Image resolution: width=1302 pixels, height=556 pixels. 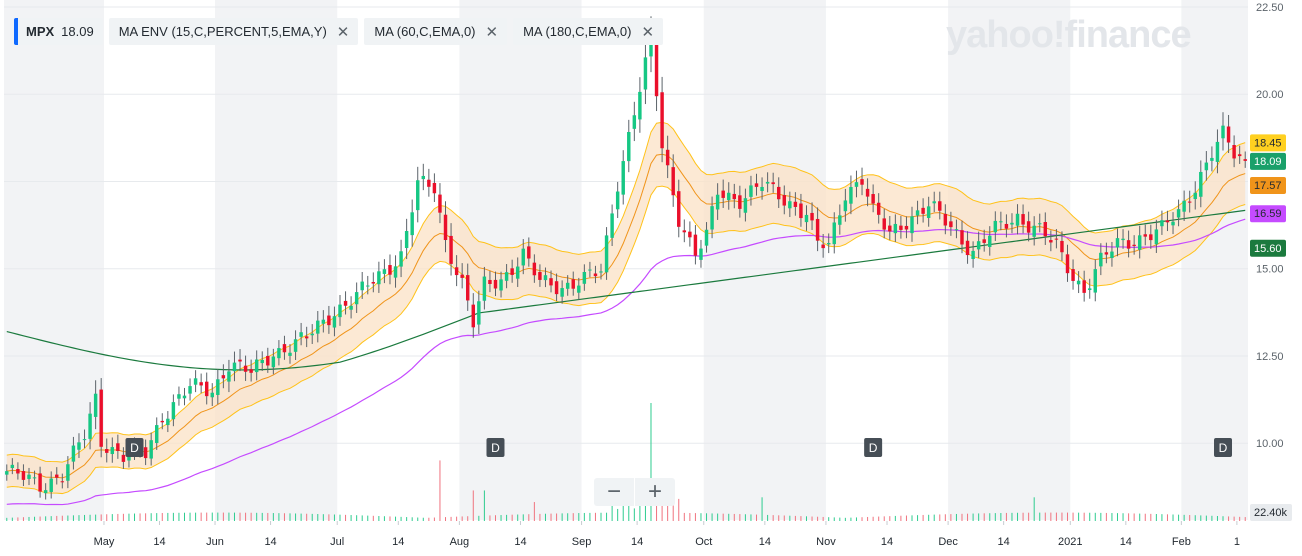 What do you see at coordinates (873, 448) in the screenshot?
I see `dividend-marker-label: D` at bounding box center [873, 448].